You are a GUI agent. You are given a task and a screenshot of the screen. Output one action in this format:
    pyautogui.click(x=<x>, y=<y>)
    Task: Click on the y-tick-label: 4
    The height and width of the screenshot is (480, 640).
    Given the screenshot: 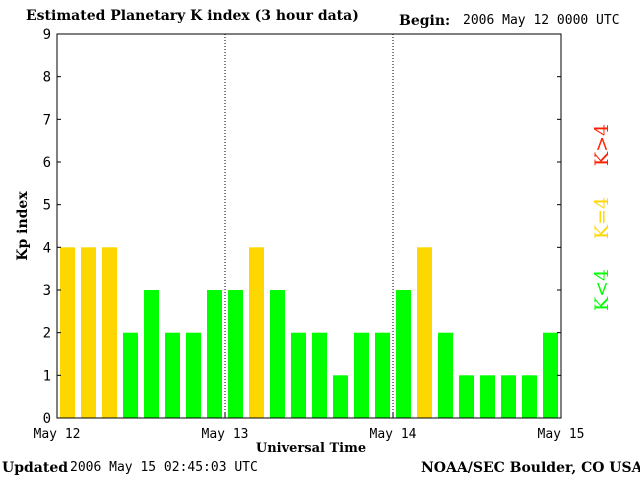 What is the action you would take?
    pyautogui.click(x=47, y=248)
    